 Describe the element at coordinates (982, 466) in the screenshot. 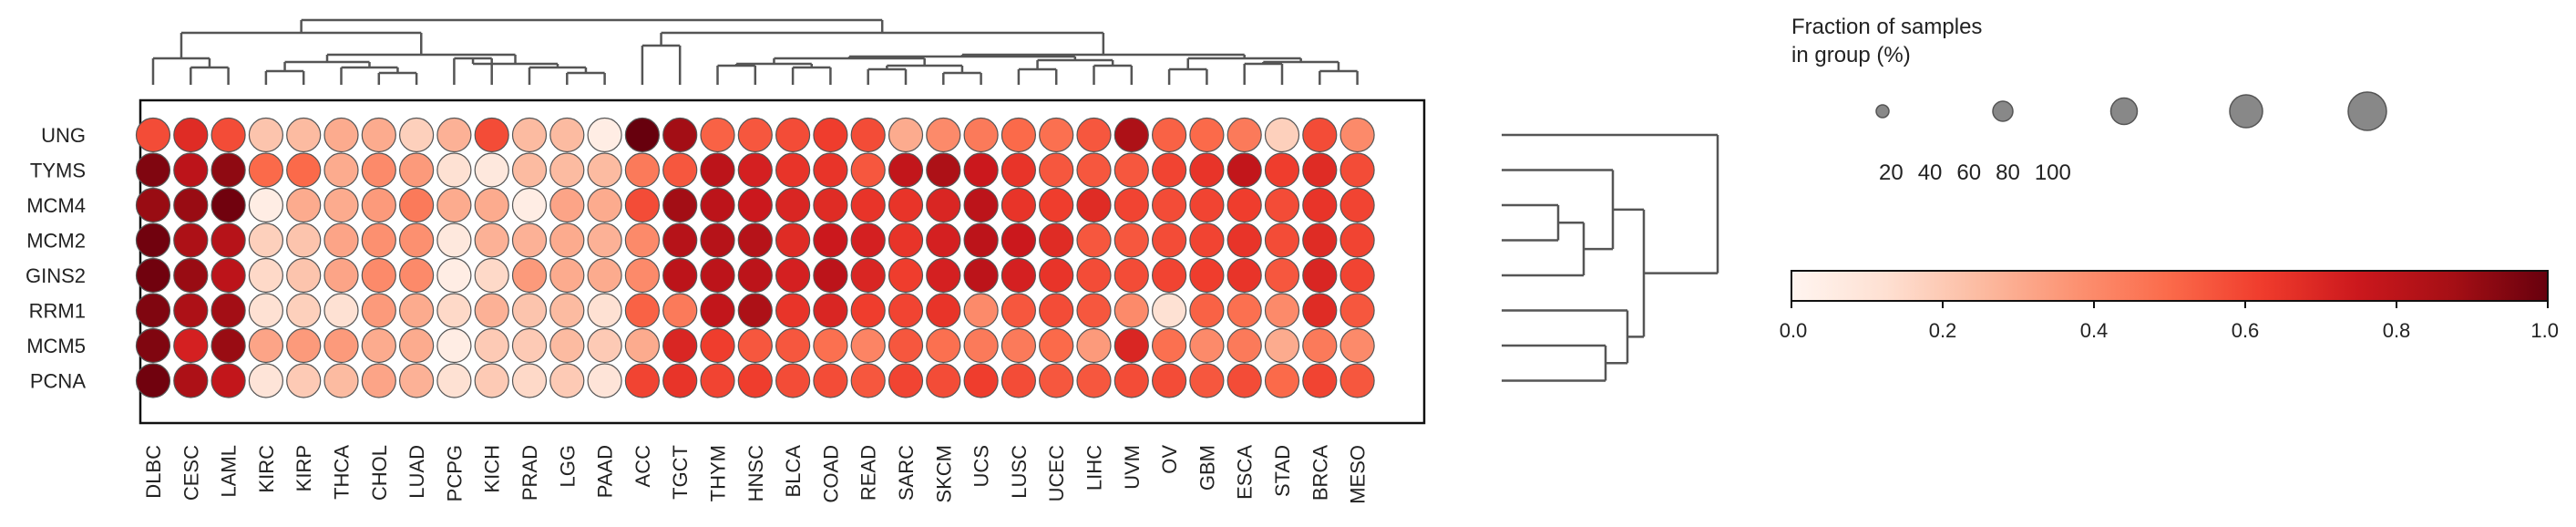

I see `cancer-type-label: UCS` at that location.